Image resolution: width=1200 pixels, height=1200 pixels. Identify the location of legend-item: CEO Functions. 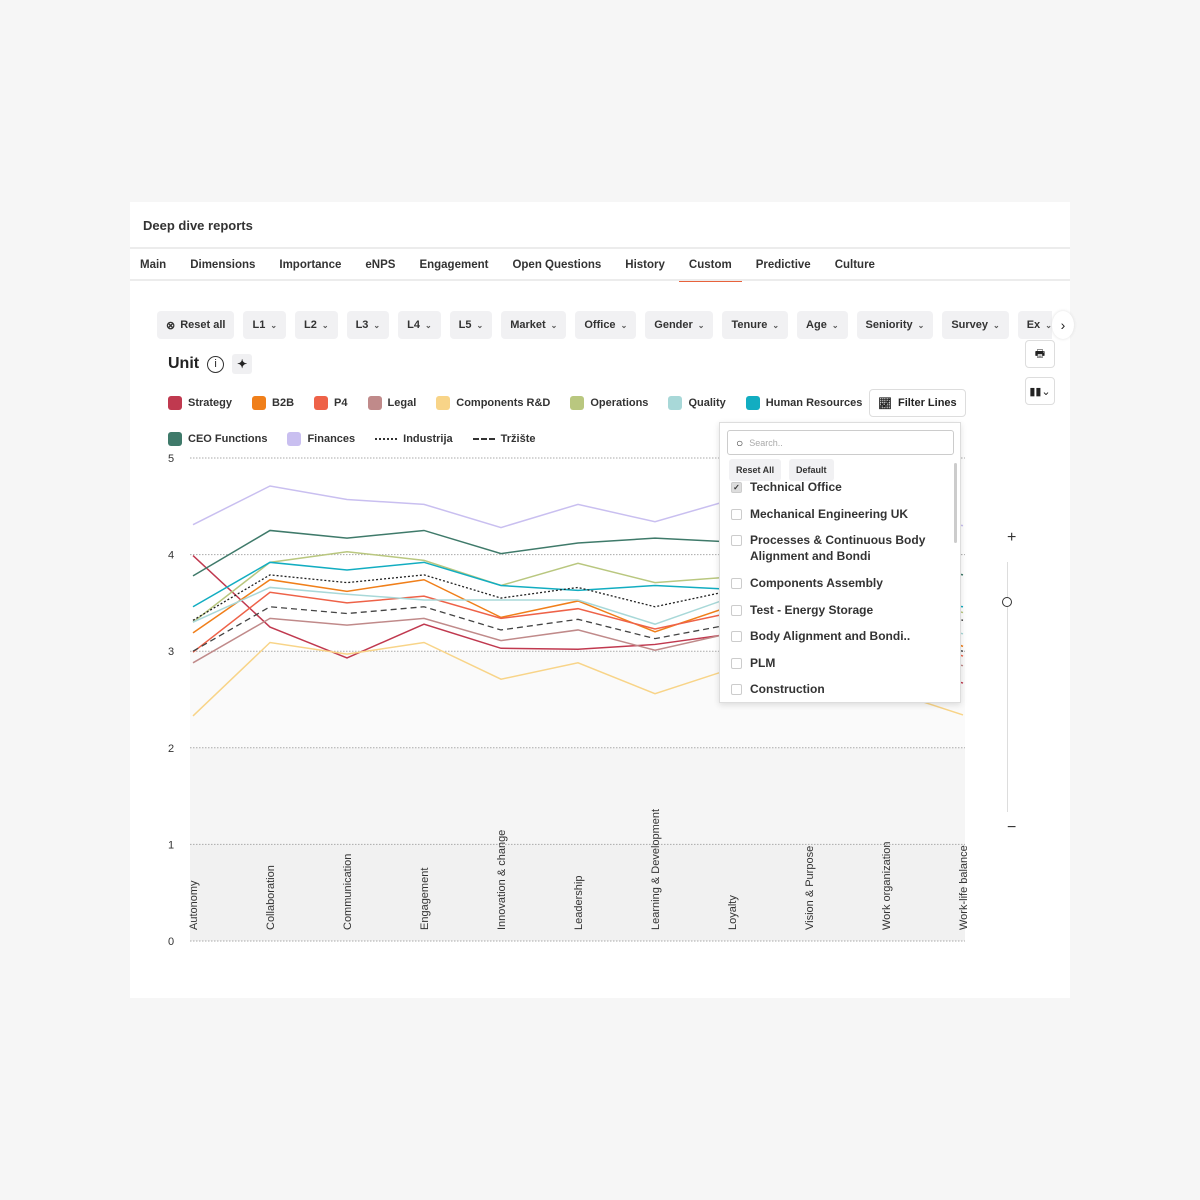
(217, 439).